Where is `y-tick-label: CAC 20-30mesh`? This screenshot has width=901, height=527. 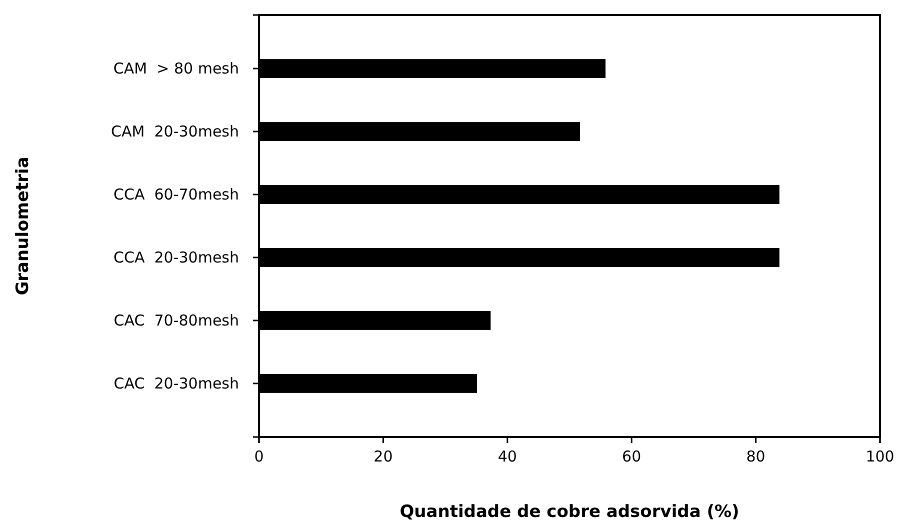
y-tick-label: CAC 20-30mesh is located at coordinates (176, 383).